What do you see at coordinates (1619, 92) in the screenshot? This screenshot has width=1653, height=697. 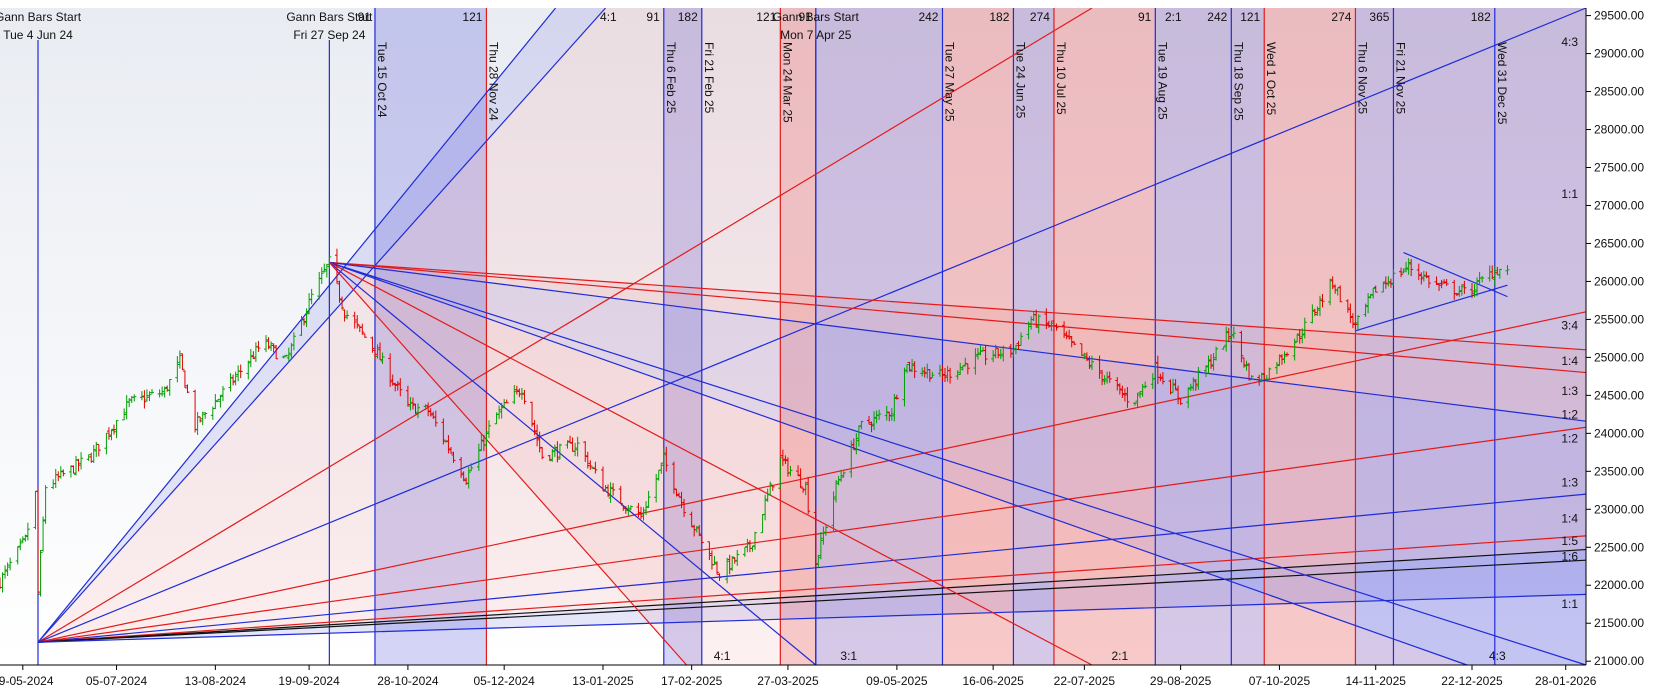 I see `y-tick-label: 28500.00` at bounding box center [1619, 92].